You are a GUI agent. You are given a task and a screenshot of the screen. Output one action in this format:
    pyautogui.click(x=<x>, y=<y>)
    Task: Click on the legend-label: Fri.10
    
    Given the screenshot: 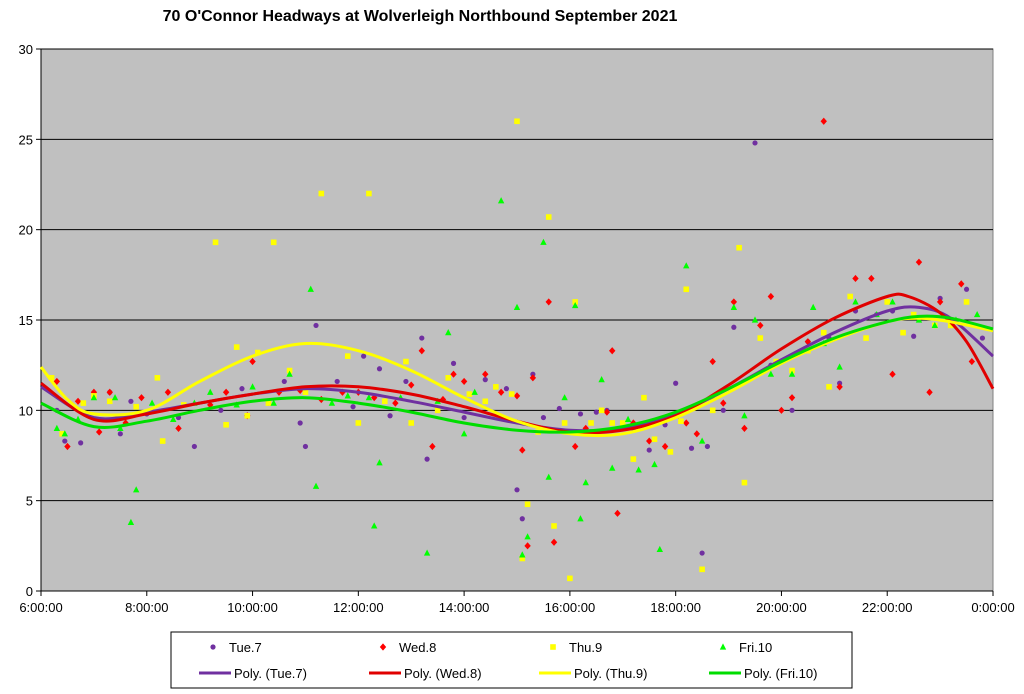 What is the action you would take?
    pyautogui.click(x=755, y=647)
    